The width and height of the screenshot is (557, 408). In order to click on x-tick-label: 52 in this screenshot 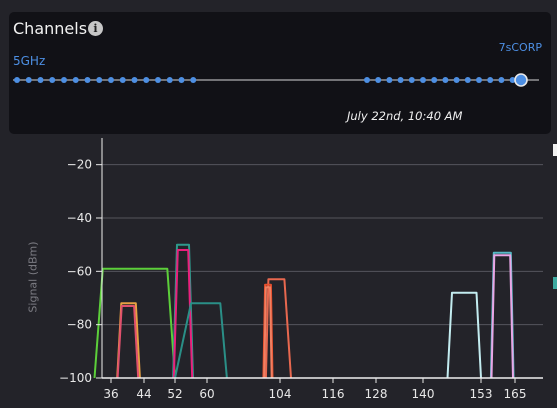, I will do `click(174, 394)`.